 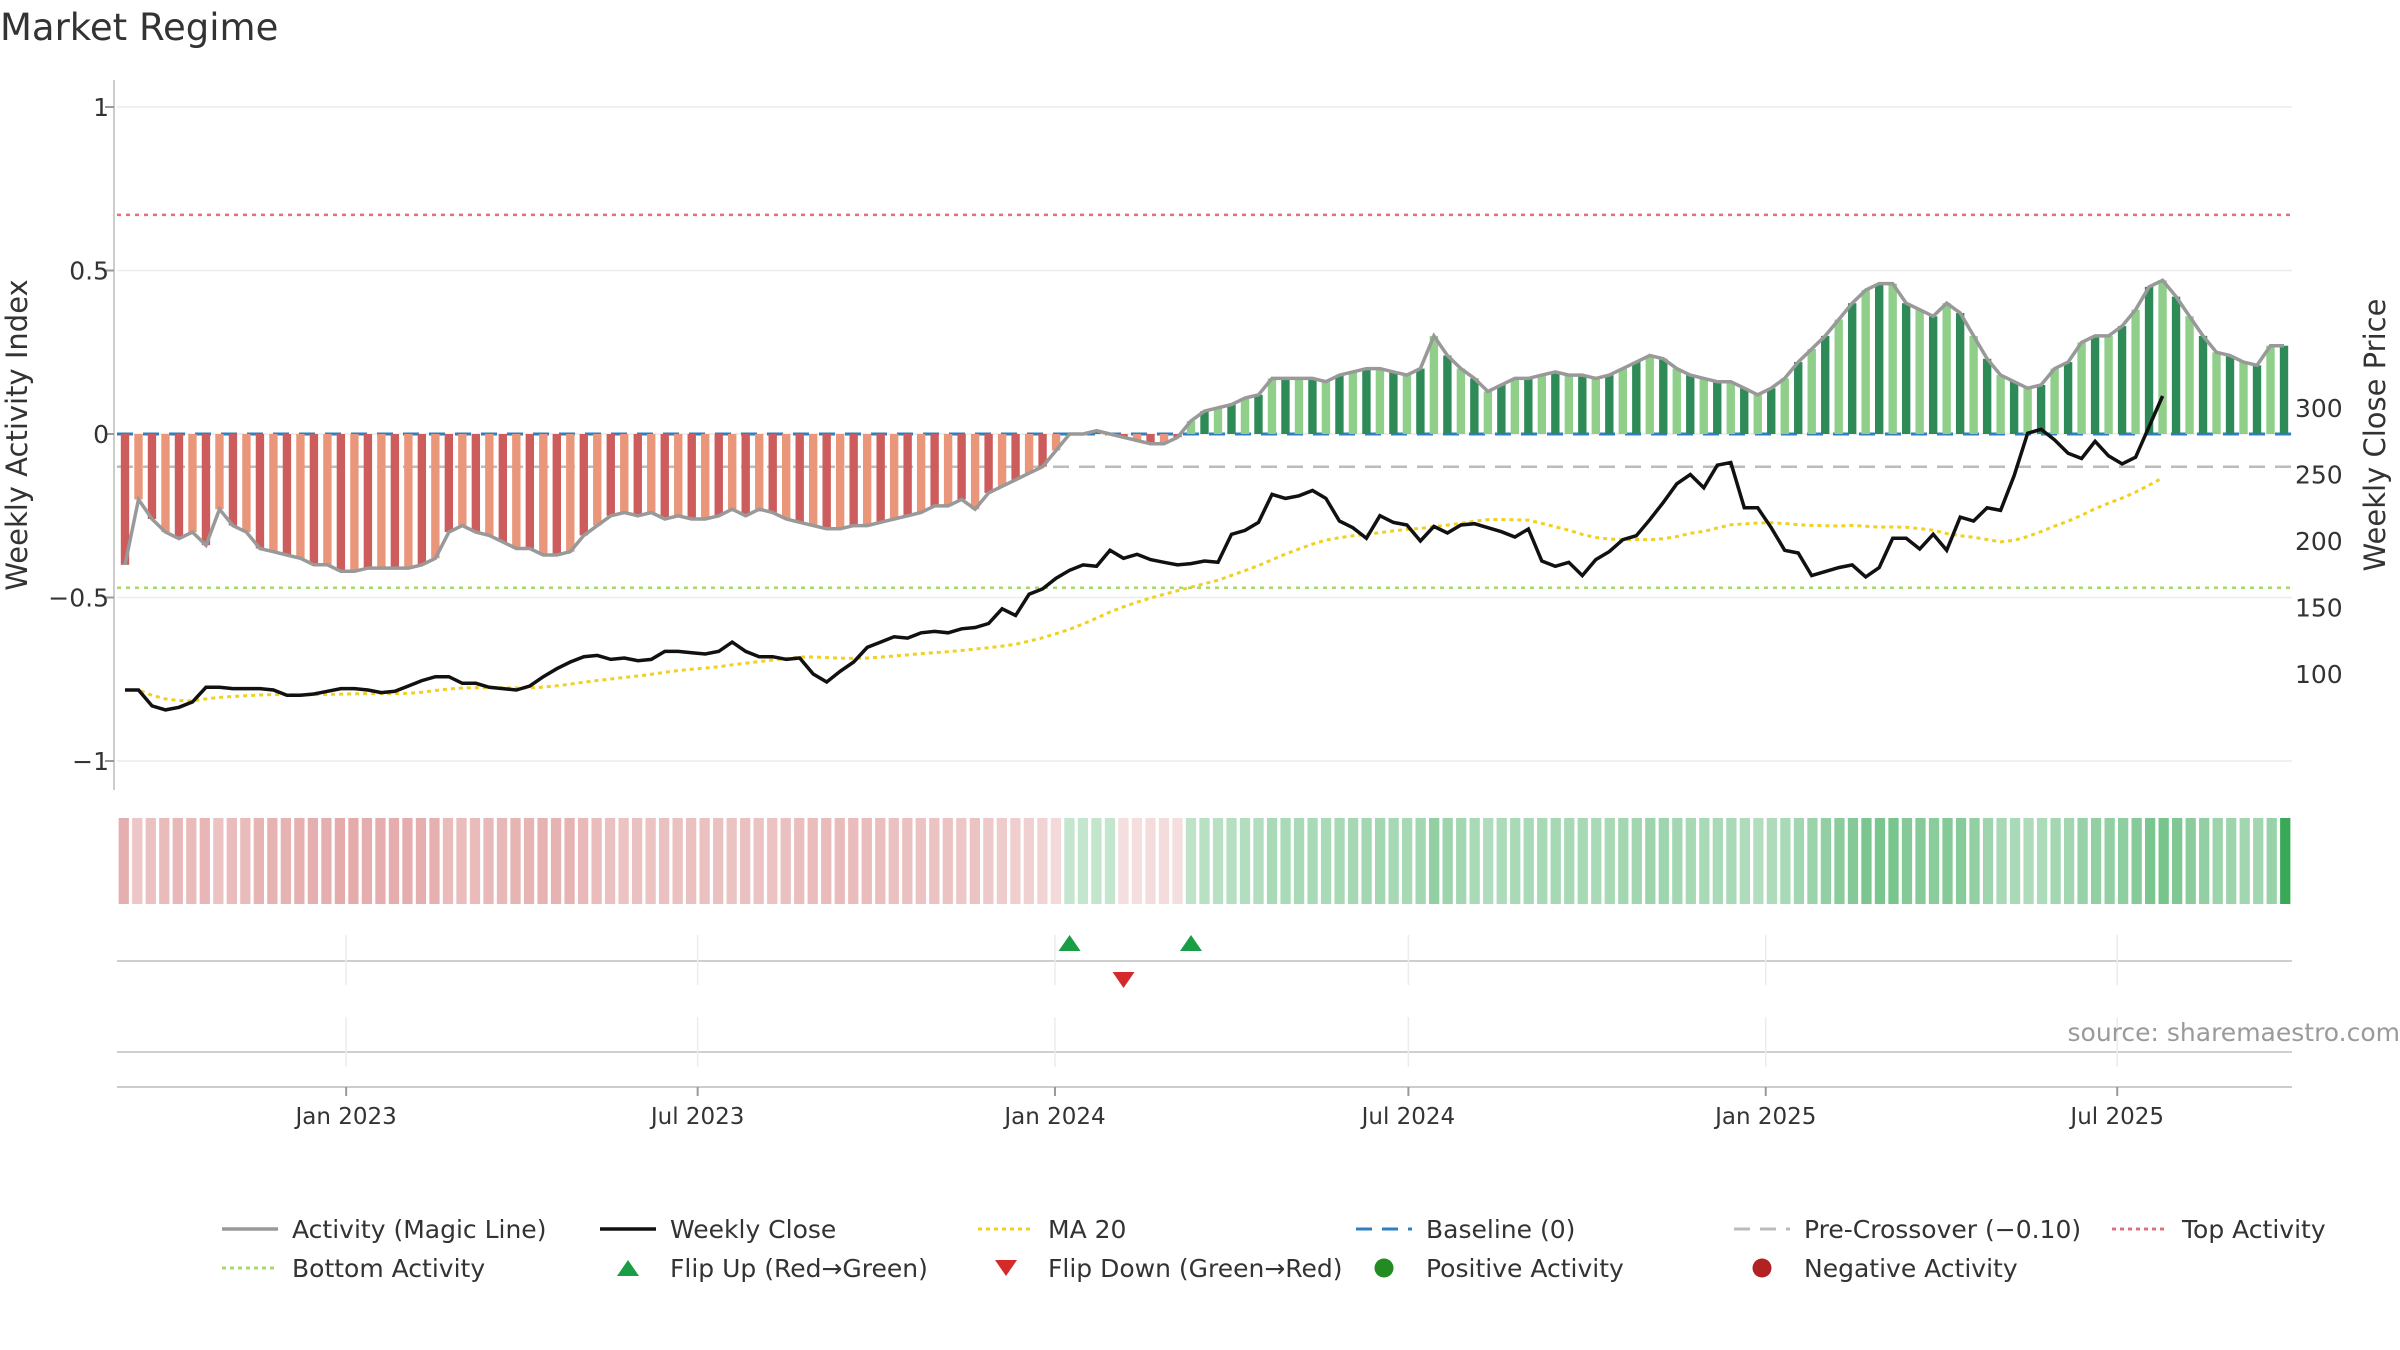 What do you see at coordinates (389, 1268) in the screenshot?
I see `legend-label: Bottom Activity` at bounding box center [389, 1268].